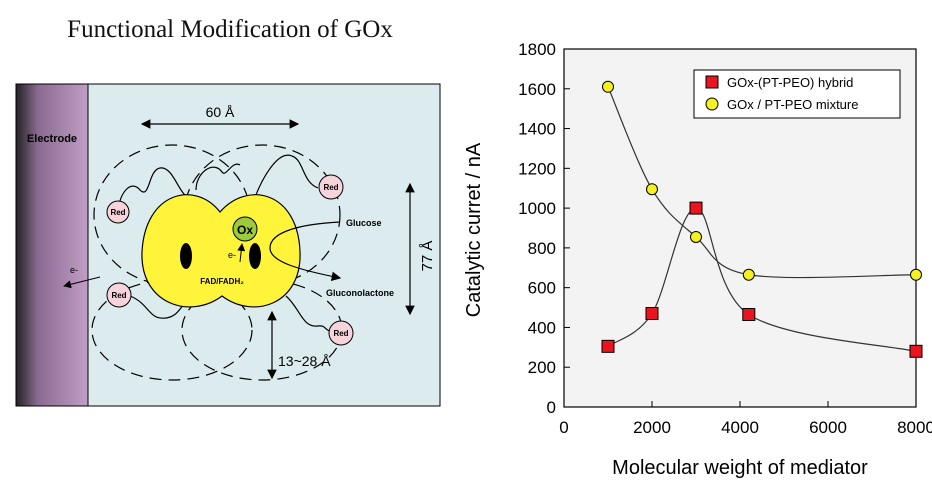  Describe the element at coordinates (221, 251) in the screenshot. I see `enzyme: FAD/FADH₂` at that location.